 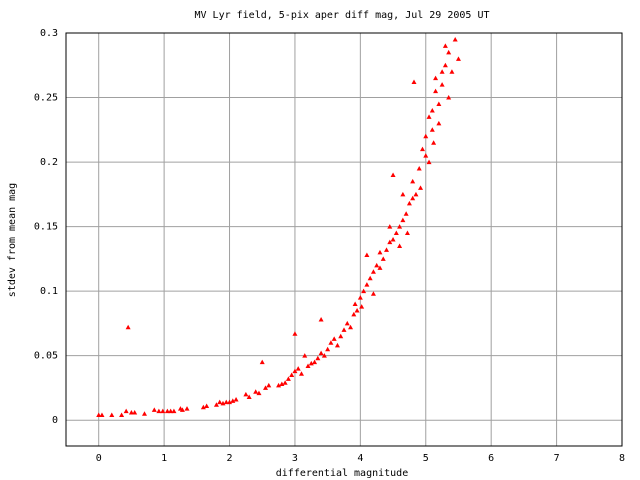 I want to click on y-tick-label: 0.25, so click(x=46, y=98).